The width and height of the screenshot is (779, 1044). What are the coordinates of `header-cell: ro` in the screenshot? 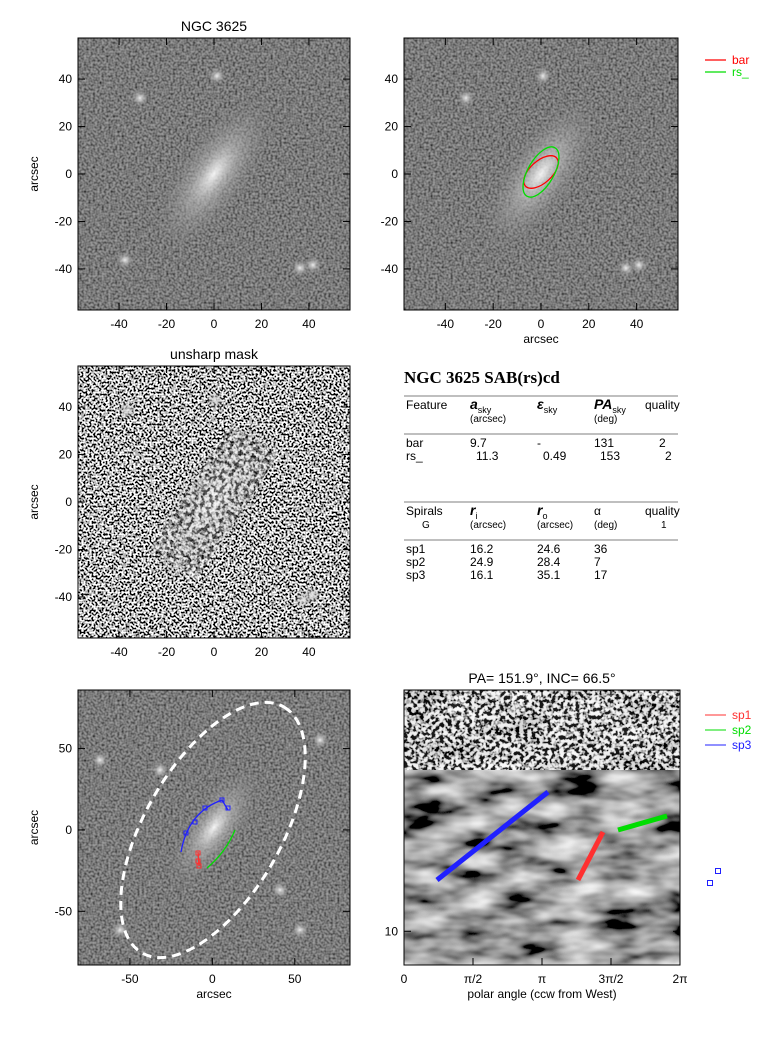 It's located at (542, 511).